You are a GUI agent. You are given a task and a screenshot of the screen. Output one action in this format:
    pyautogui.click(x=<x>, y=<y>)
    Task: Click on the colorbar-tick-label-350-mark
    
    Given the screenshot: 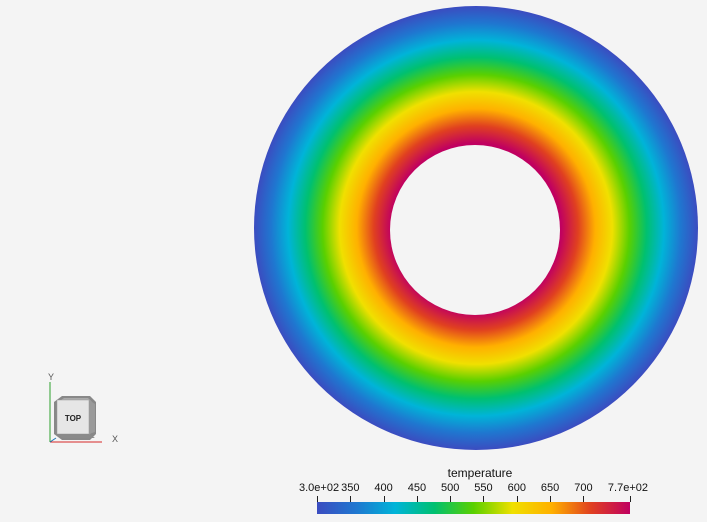 What is the action you would take?
    pyautogui.click(x=351, y=499)
    